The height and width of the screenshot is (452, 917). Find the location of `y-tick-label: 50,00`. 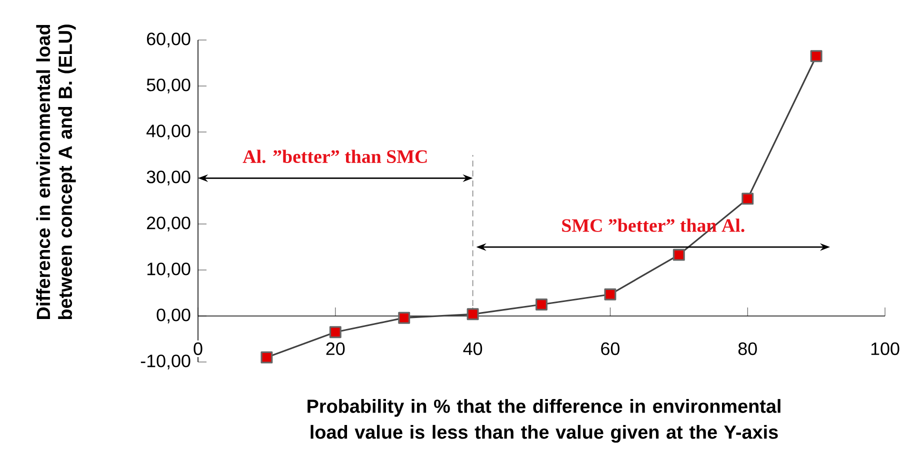

y-tick-label: 50,00 is located at coordinates (168, 86).